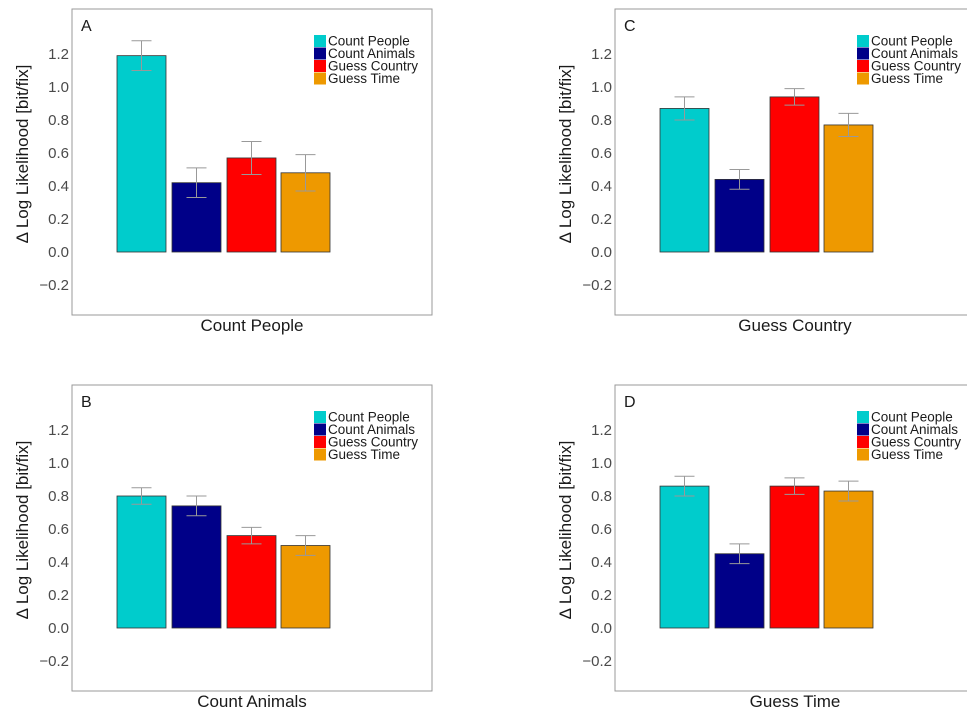 The height and width of the screenshot is (711, 967). I want to click on panel-letter: D, so click(630, 402).